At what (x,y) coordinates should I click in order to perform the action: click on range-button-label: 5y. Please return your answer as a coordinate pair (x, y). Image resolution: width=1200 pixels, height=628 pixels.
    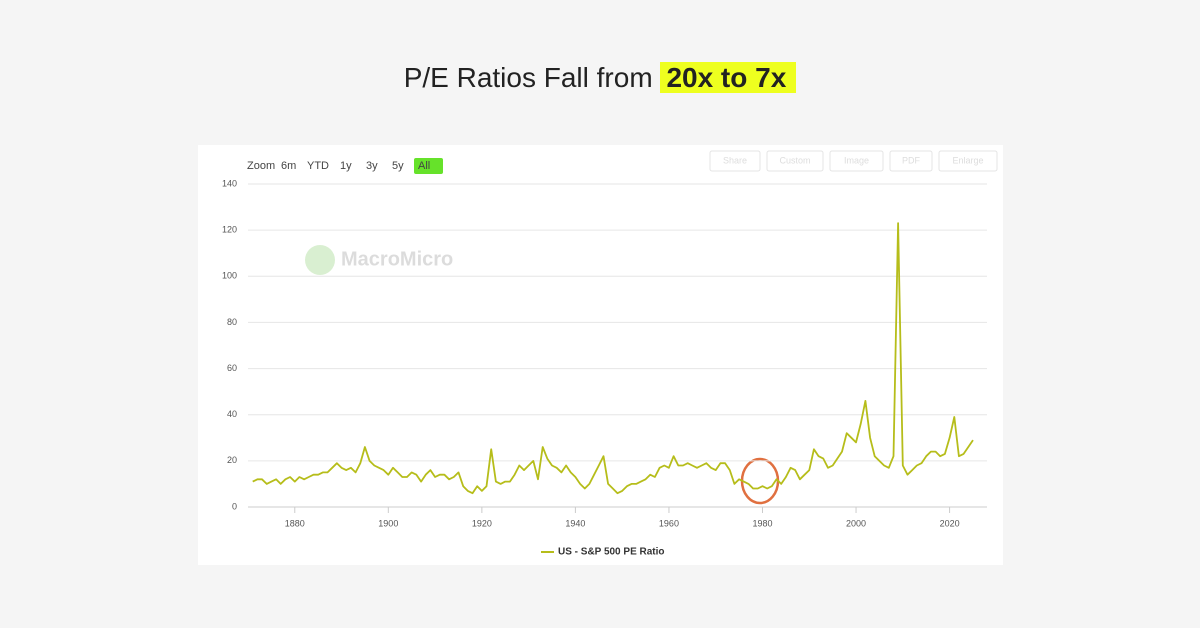
    Looking at the image, I should click on (398, 166).